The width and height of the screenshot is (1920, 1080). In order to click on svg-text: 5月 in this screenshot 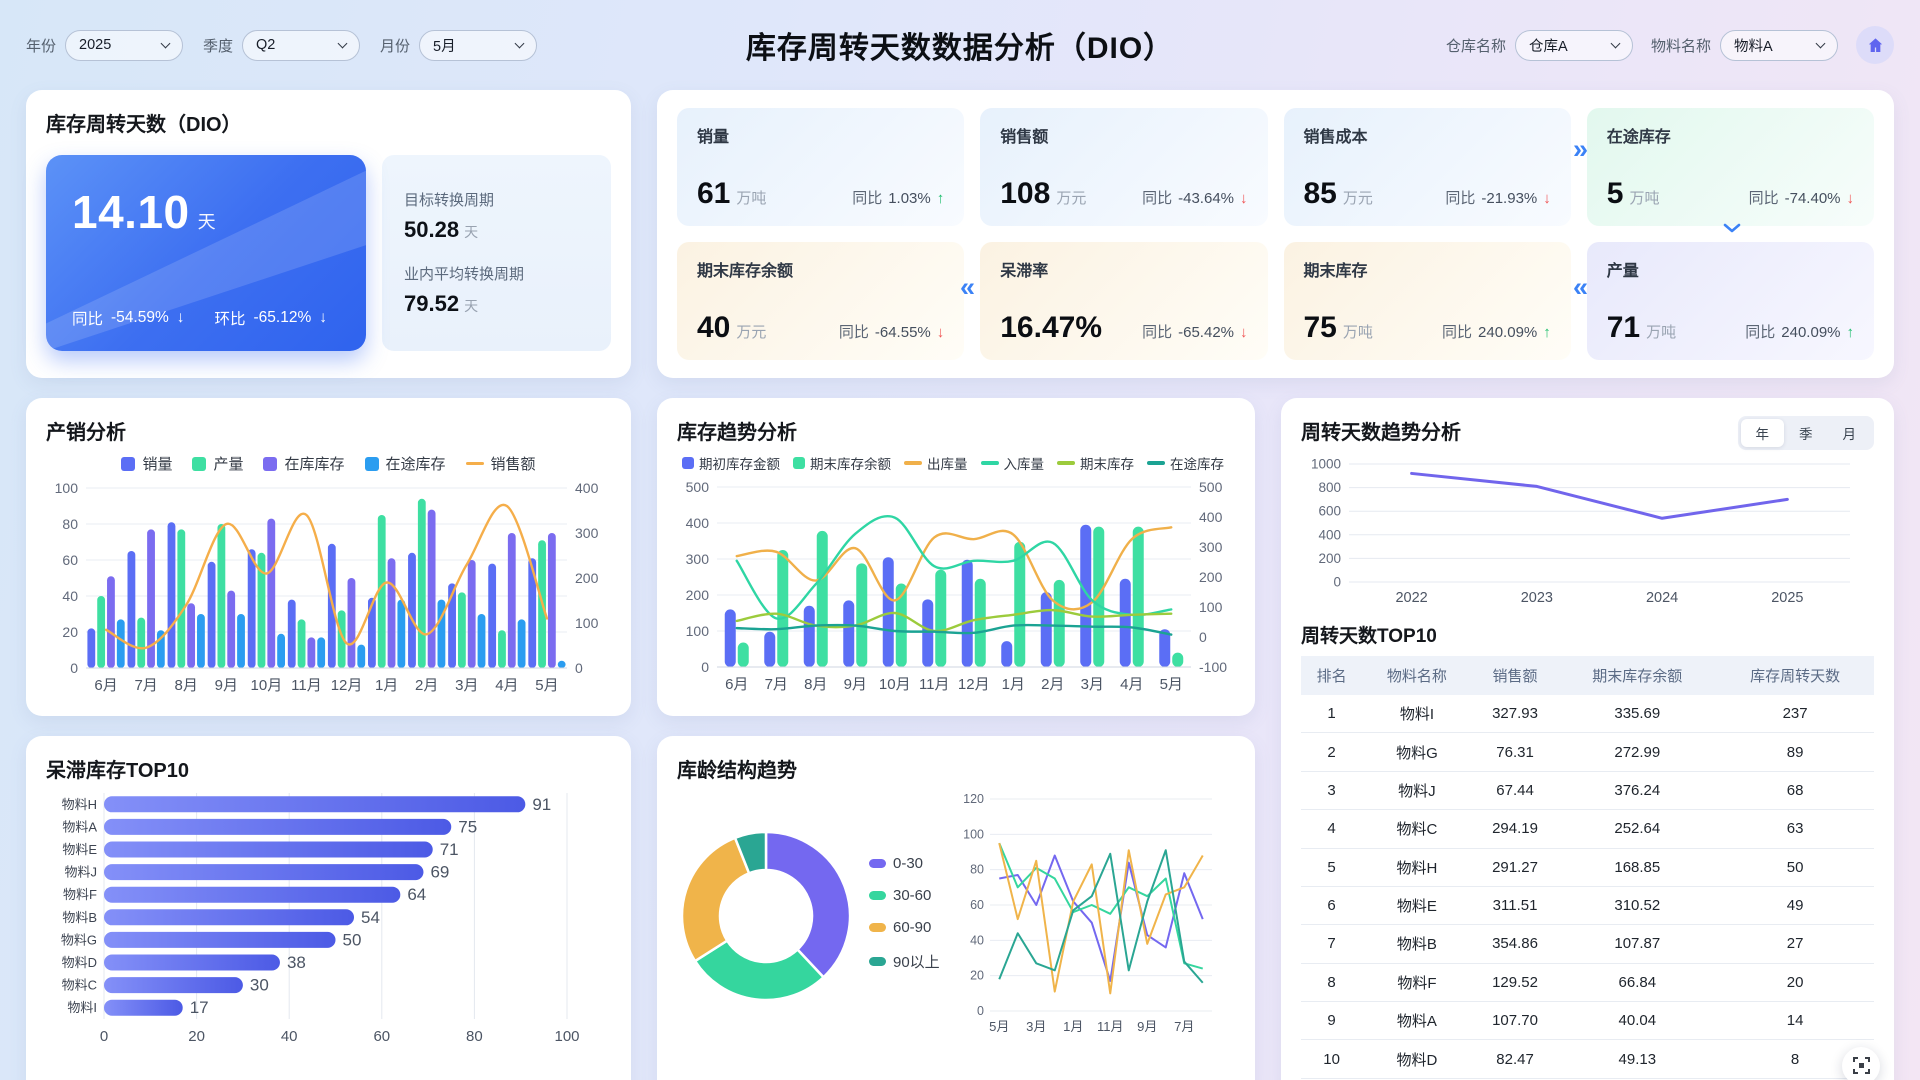, I will do `click(999, 1026)`.